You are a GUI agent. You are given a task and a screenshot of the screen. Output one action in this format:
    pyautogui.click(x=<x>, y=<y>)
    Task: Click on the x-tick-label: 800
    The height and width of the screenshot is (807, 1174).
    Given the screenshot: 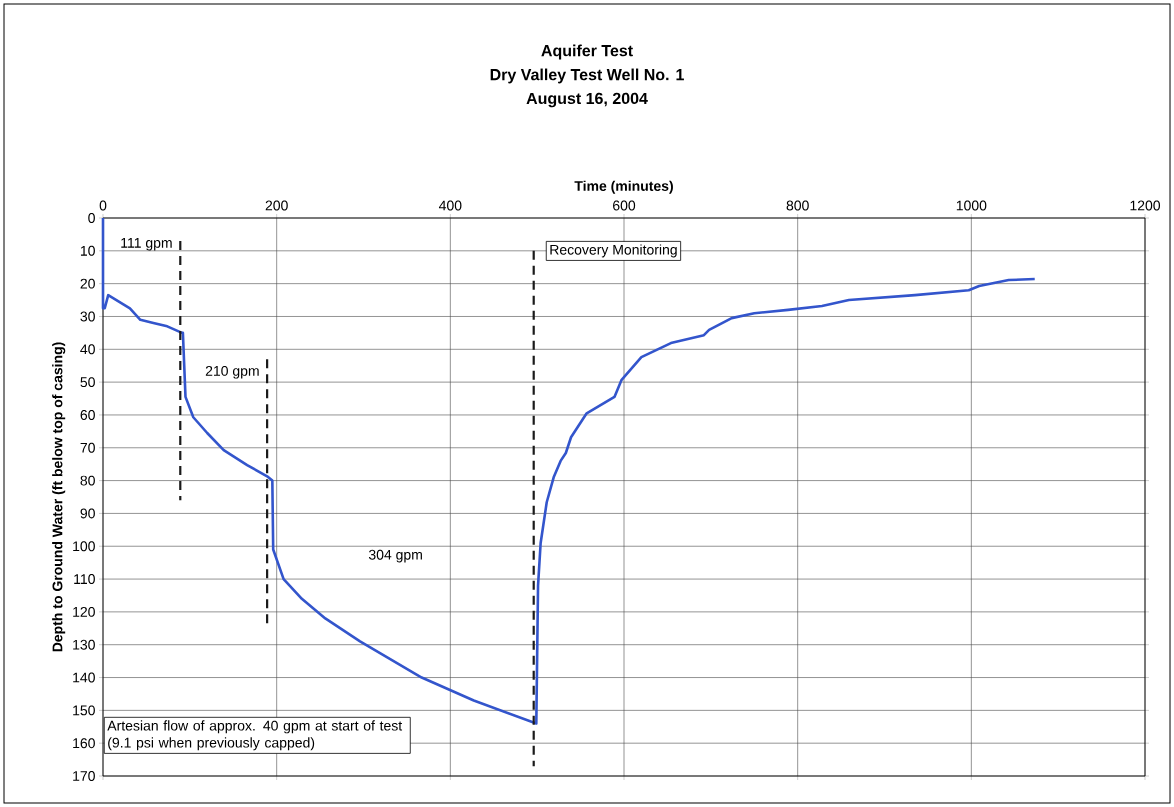 What is the action you would take?
    pyautogui.click(x=797, y=205)
    